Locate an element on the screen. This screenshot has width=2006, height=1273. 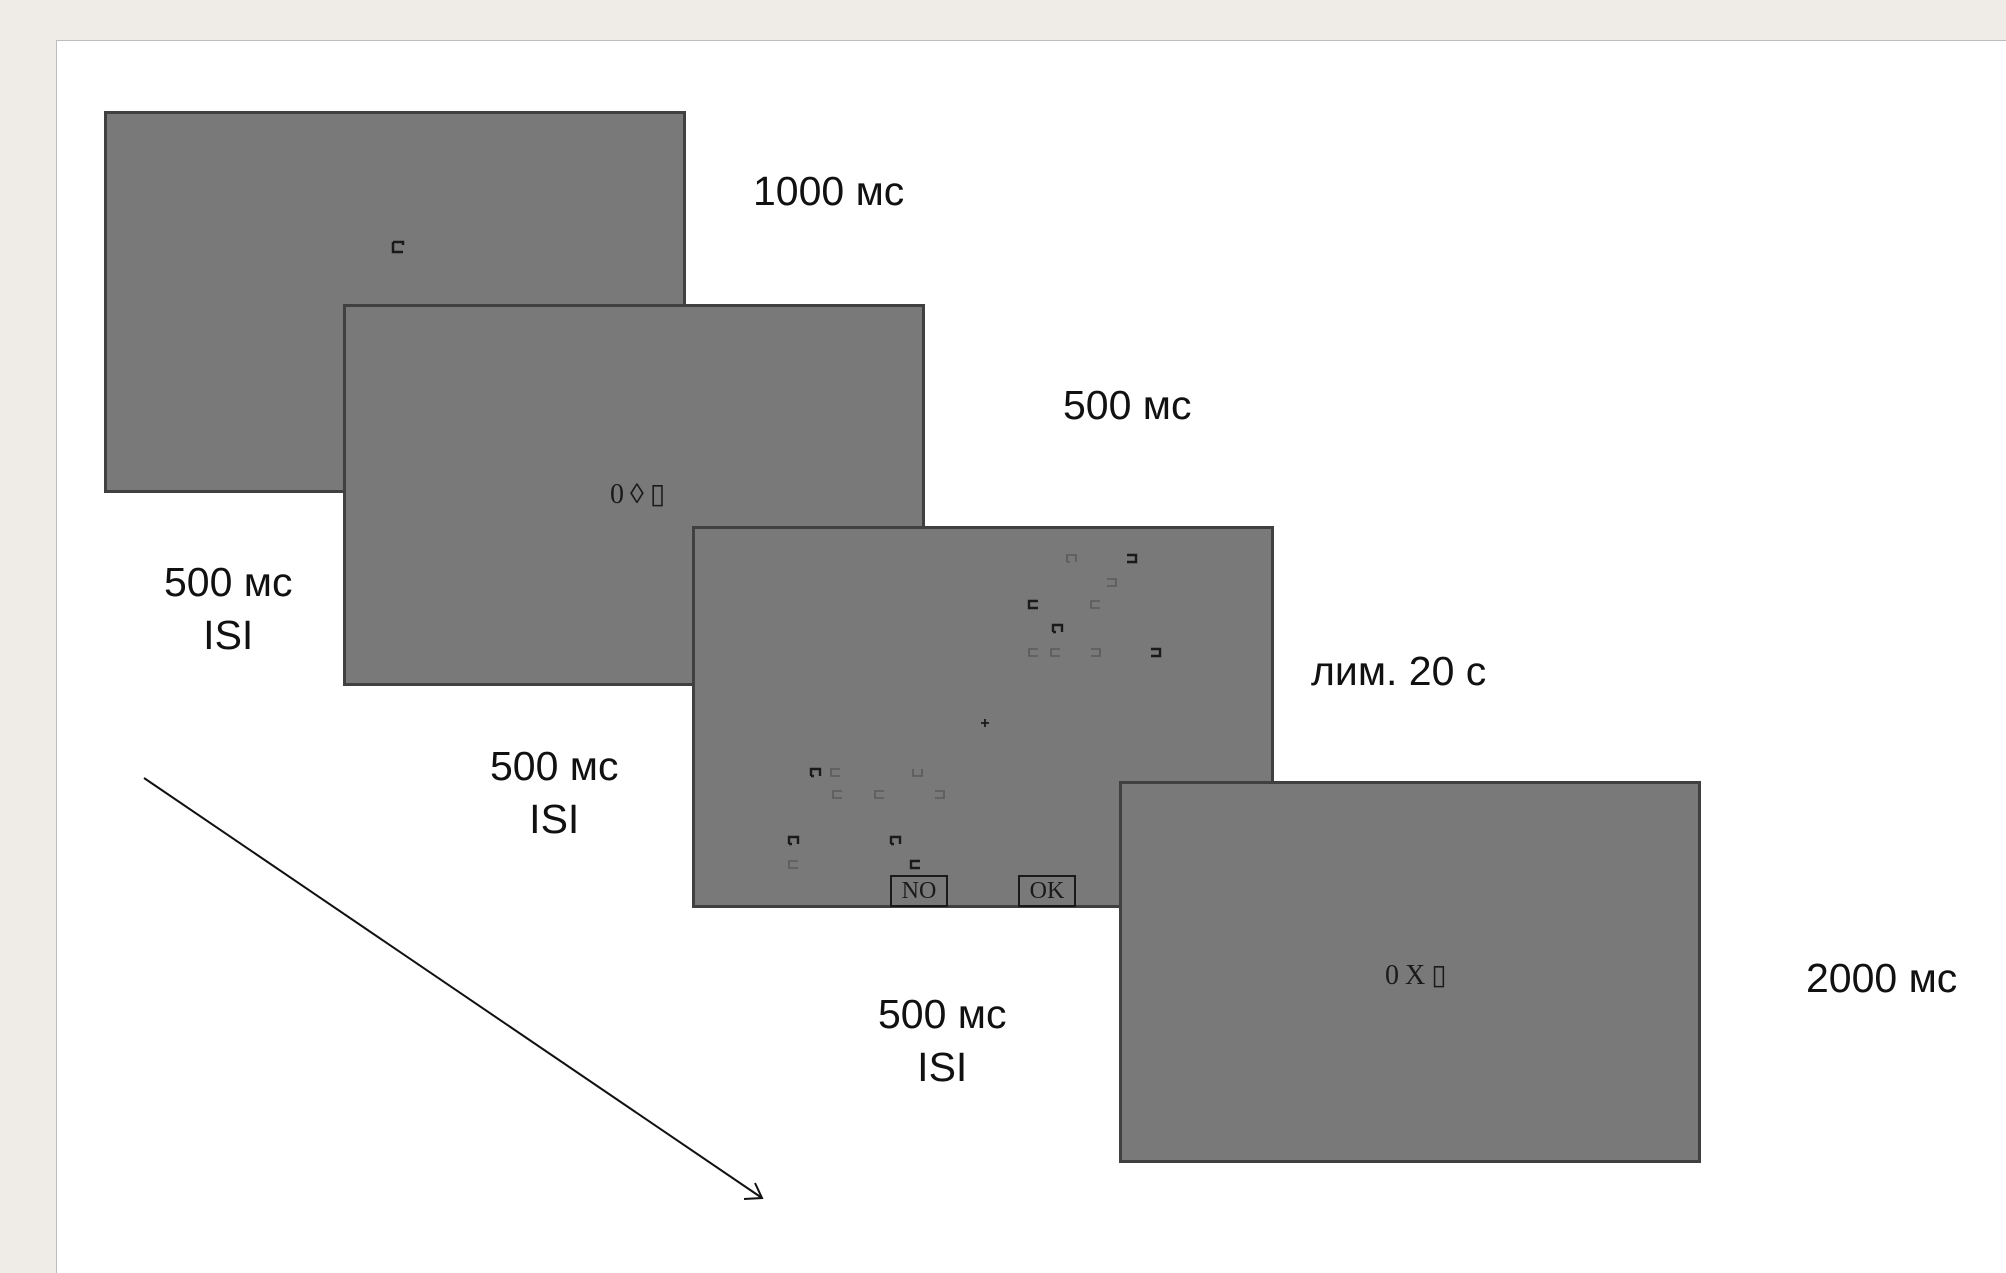
isi-label-1: 500 мс ISI is located at coordinates (228, 609).